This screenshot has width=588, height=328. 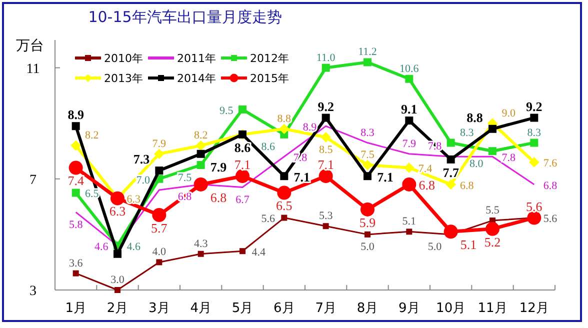 What do you see at coordinates (367, 308) in the screenshot?
I see `x-tick-label: 8月` at bounding box center [367, 308].